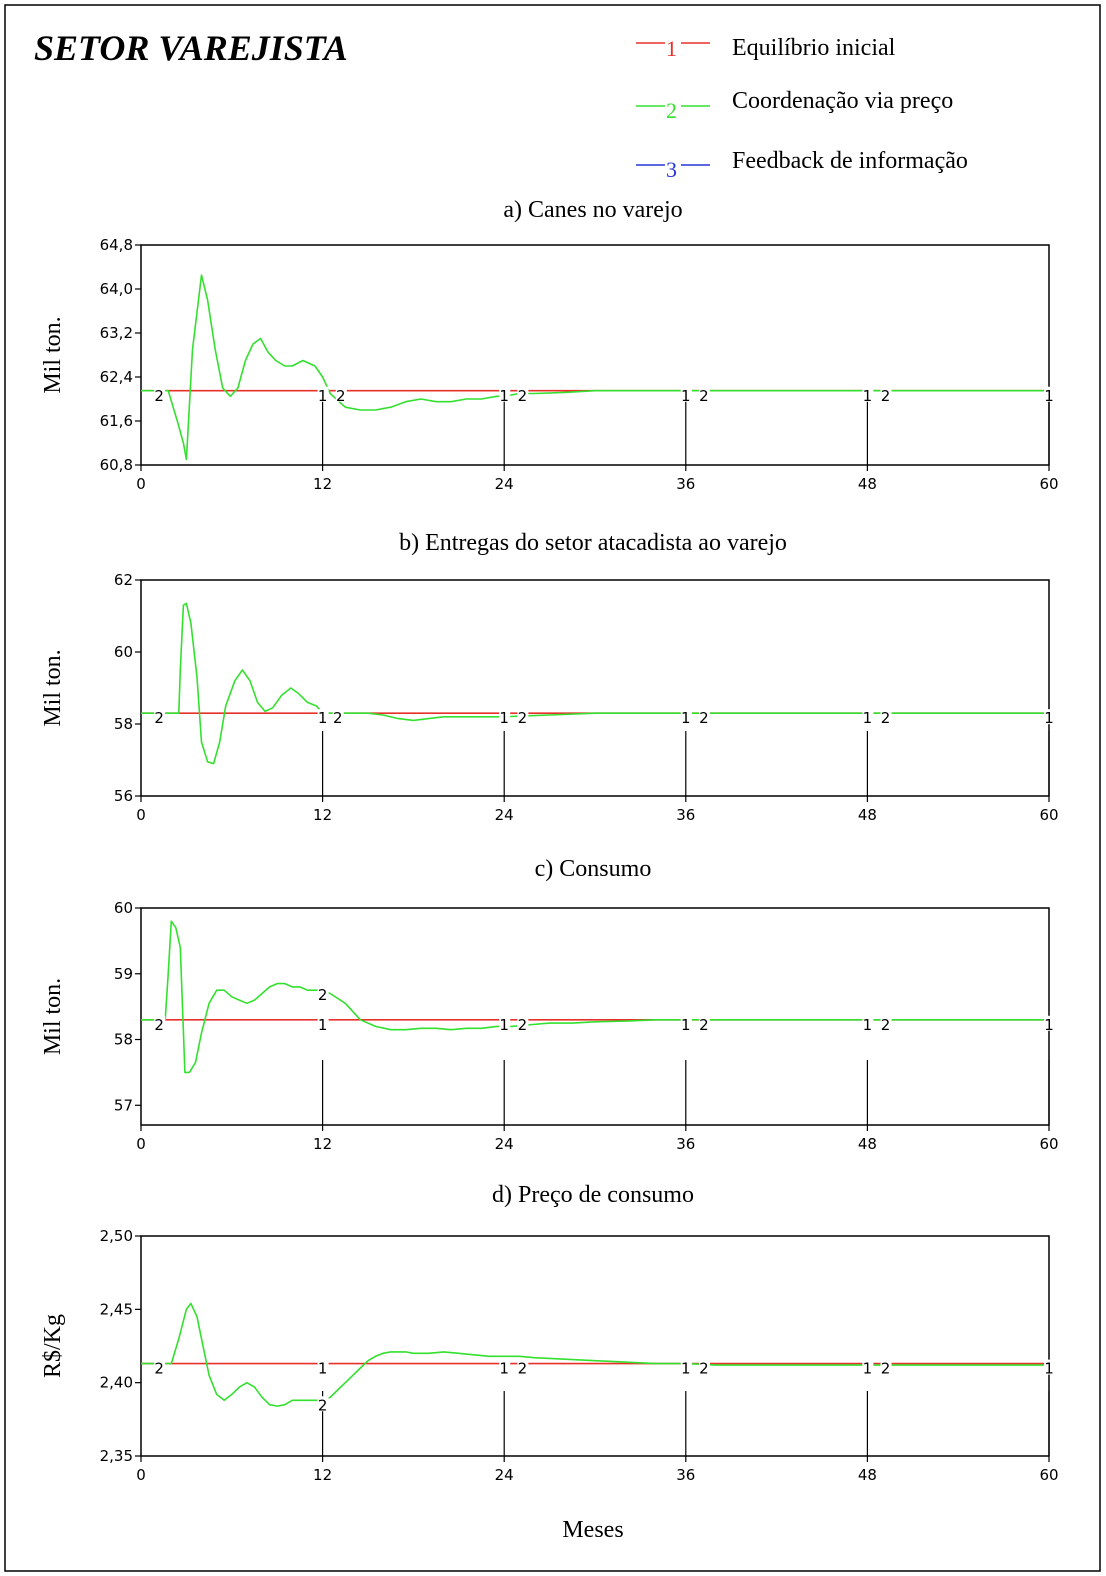 Image resolution: width=1106 pixels, height=1576 pixels. Describe the element at coordinates (123, 1105) in the screenshot. I see `y-tick-label: 57` at that location.